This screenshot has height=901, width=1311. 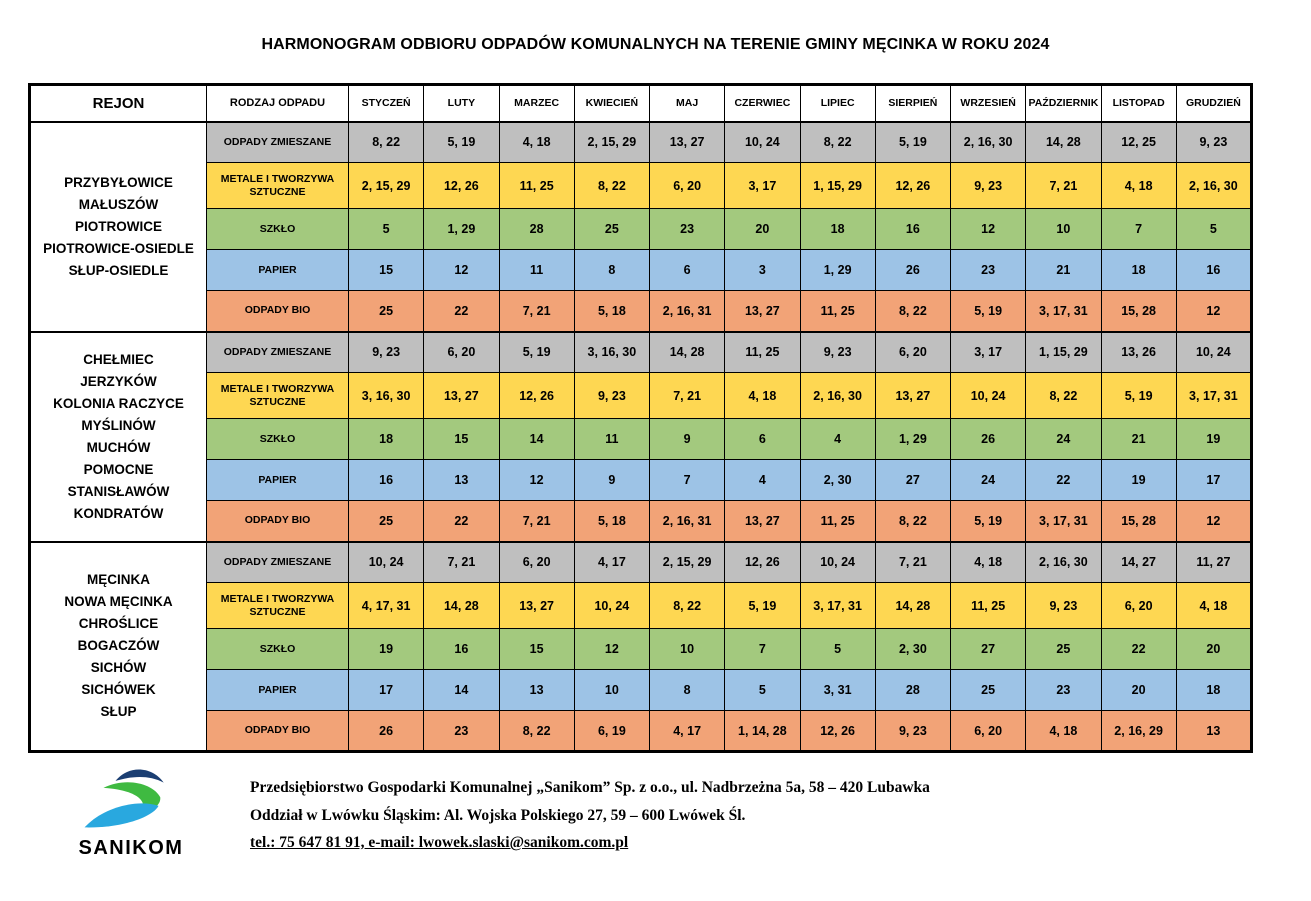 I want to click on collection-dates-cell: 27, so click(x=988, y=649).